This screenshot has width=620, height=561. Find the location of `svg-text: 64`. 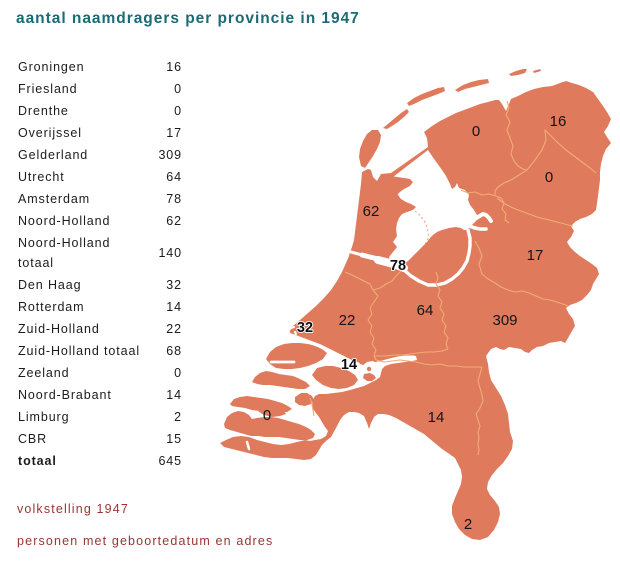

svg-text: 64 is located at coordinates (425, 310).